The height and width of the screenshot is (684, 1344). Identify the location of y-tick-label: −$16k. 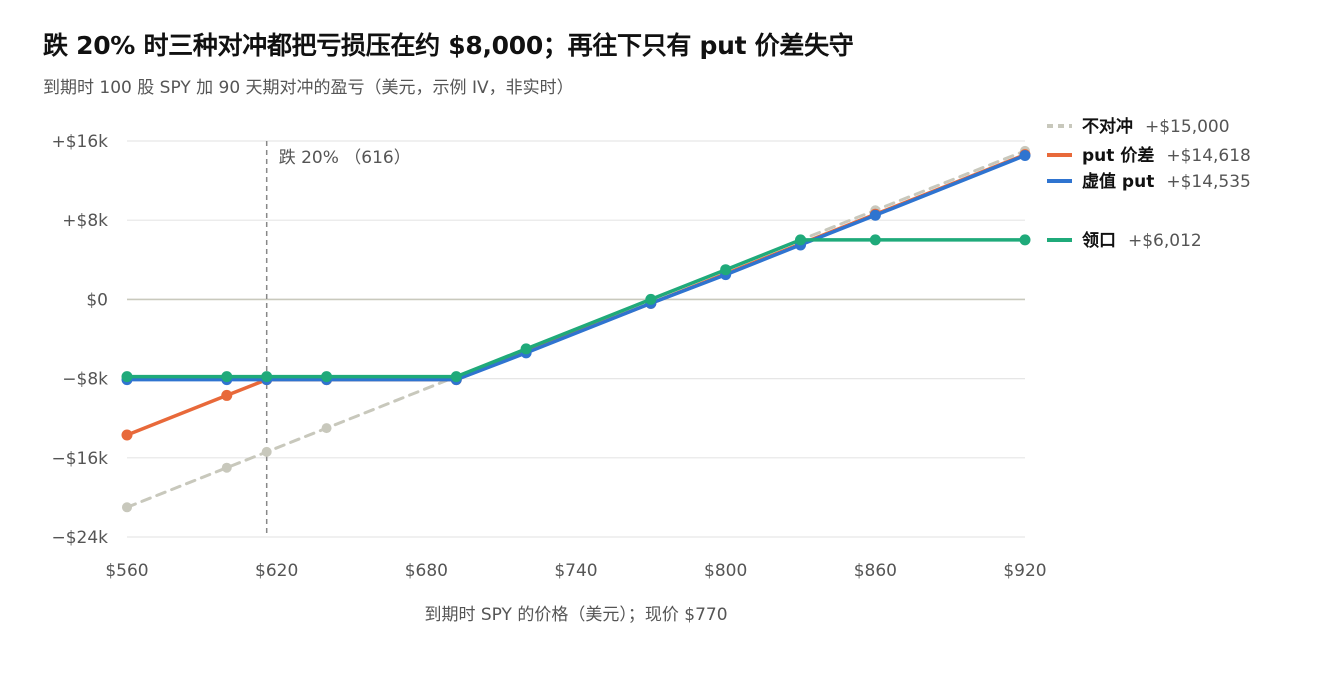
(79, 459).